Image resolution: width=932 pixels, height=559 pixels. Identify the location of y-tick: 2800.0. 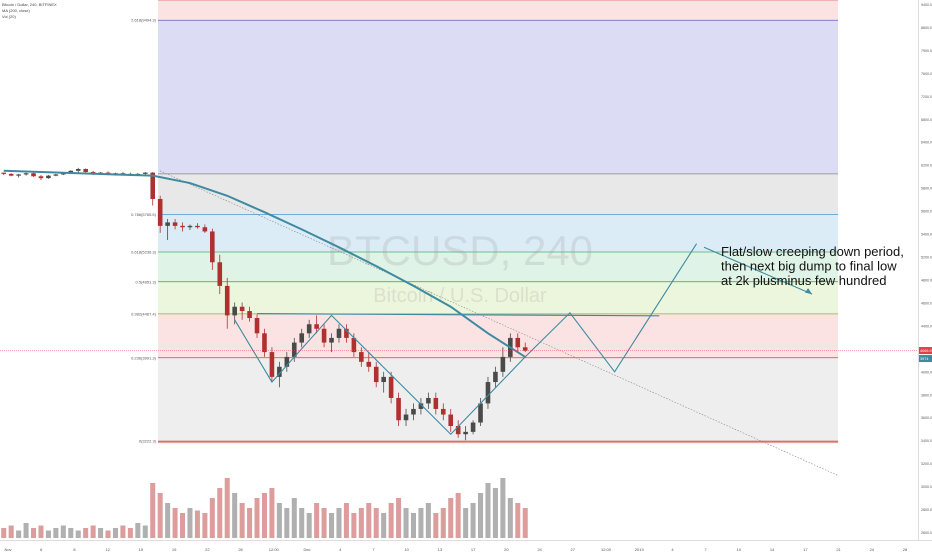
(926, 510).